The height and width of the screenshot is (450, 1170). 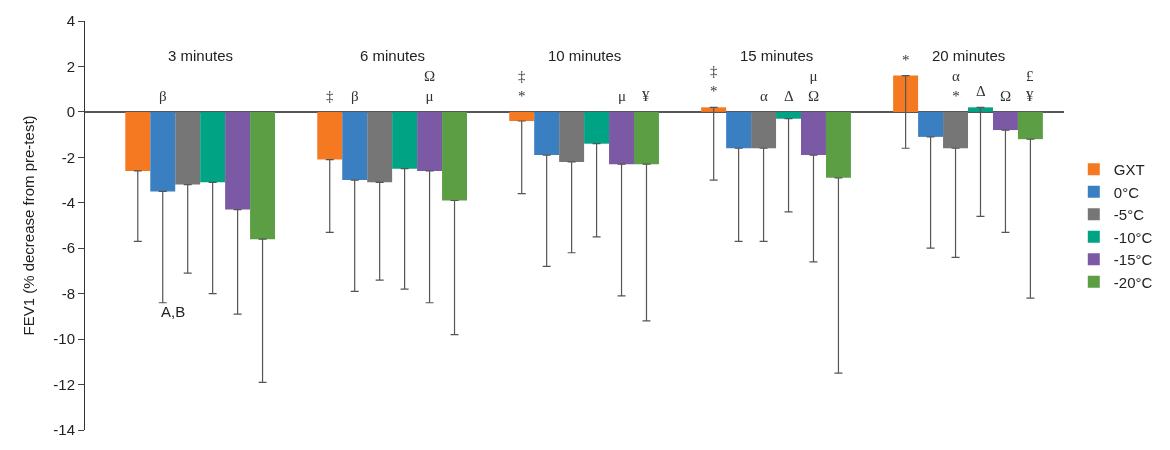 I want to click on x-tick-label: 10 minutes, so click(x=585, y=55).